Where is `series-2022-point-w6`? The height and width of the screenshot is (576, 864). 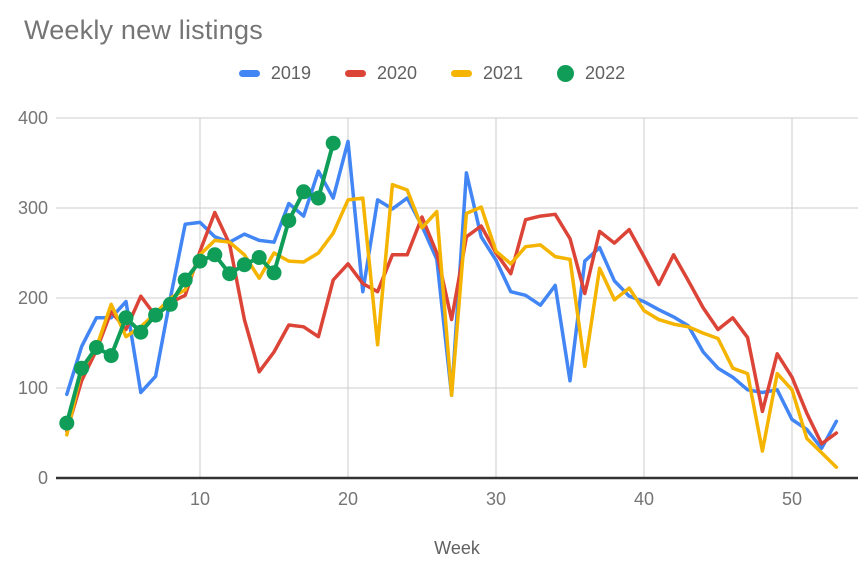
series-2022-point-w6 is located at coordinates (141, 332).